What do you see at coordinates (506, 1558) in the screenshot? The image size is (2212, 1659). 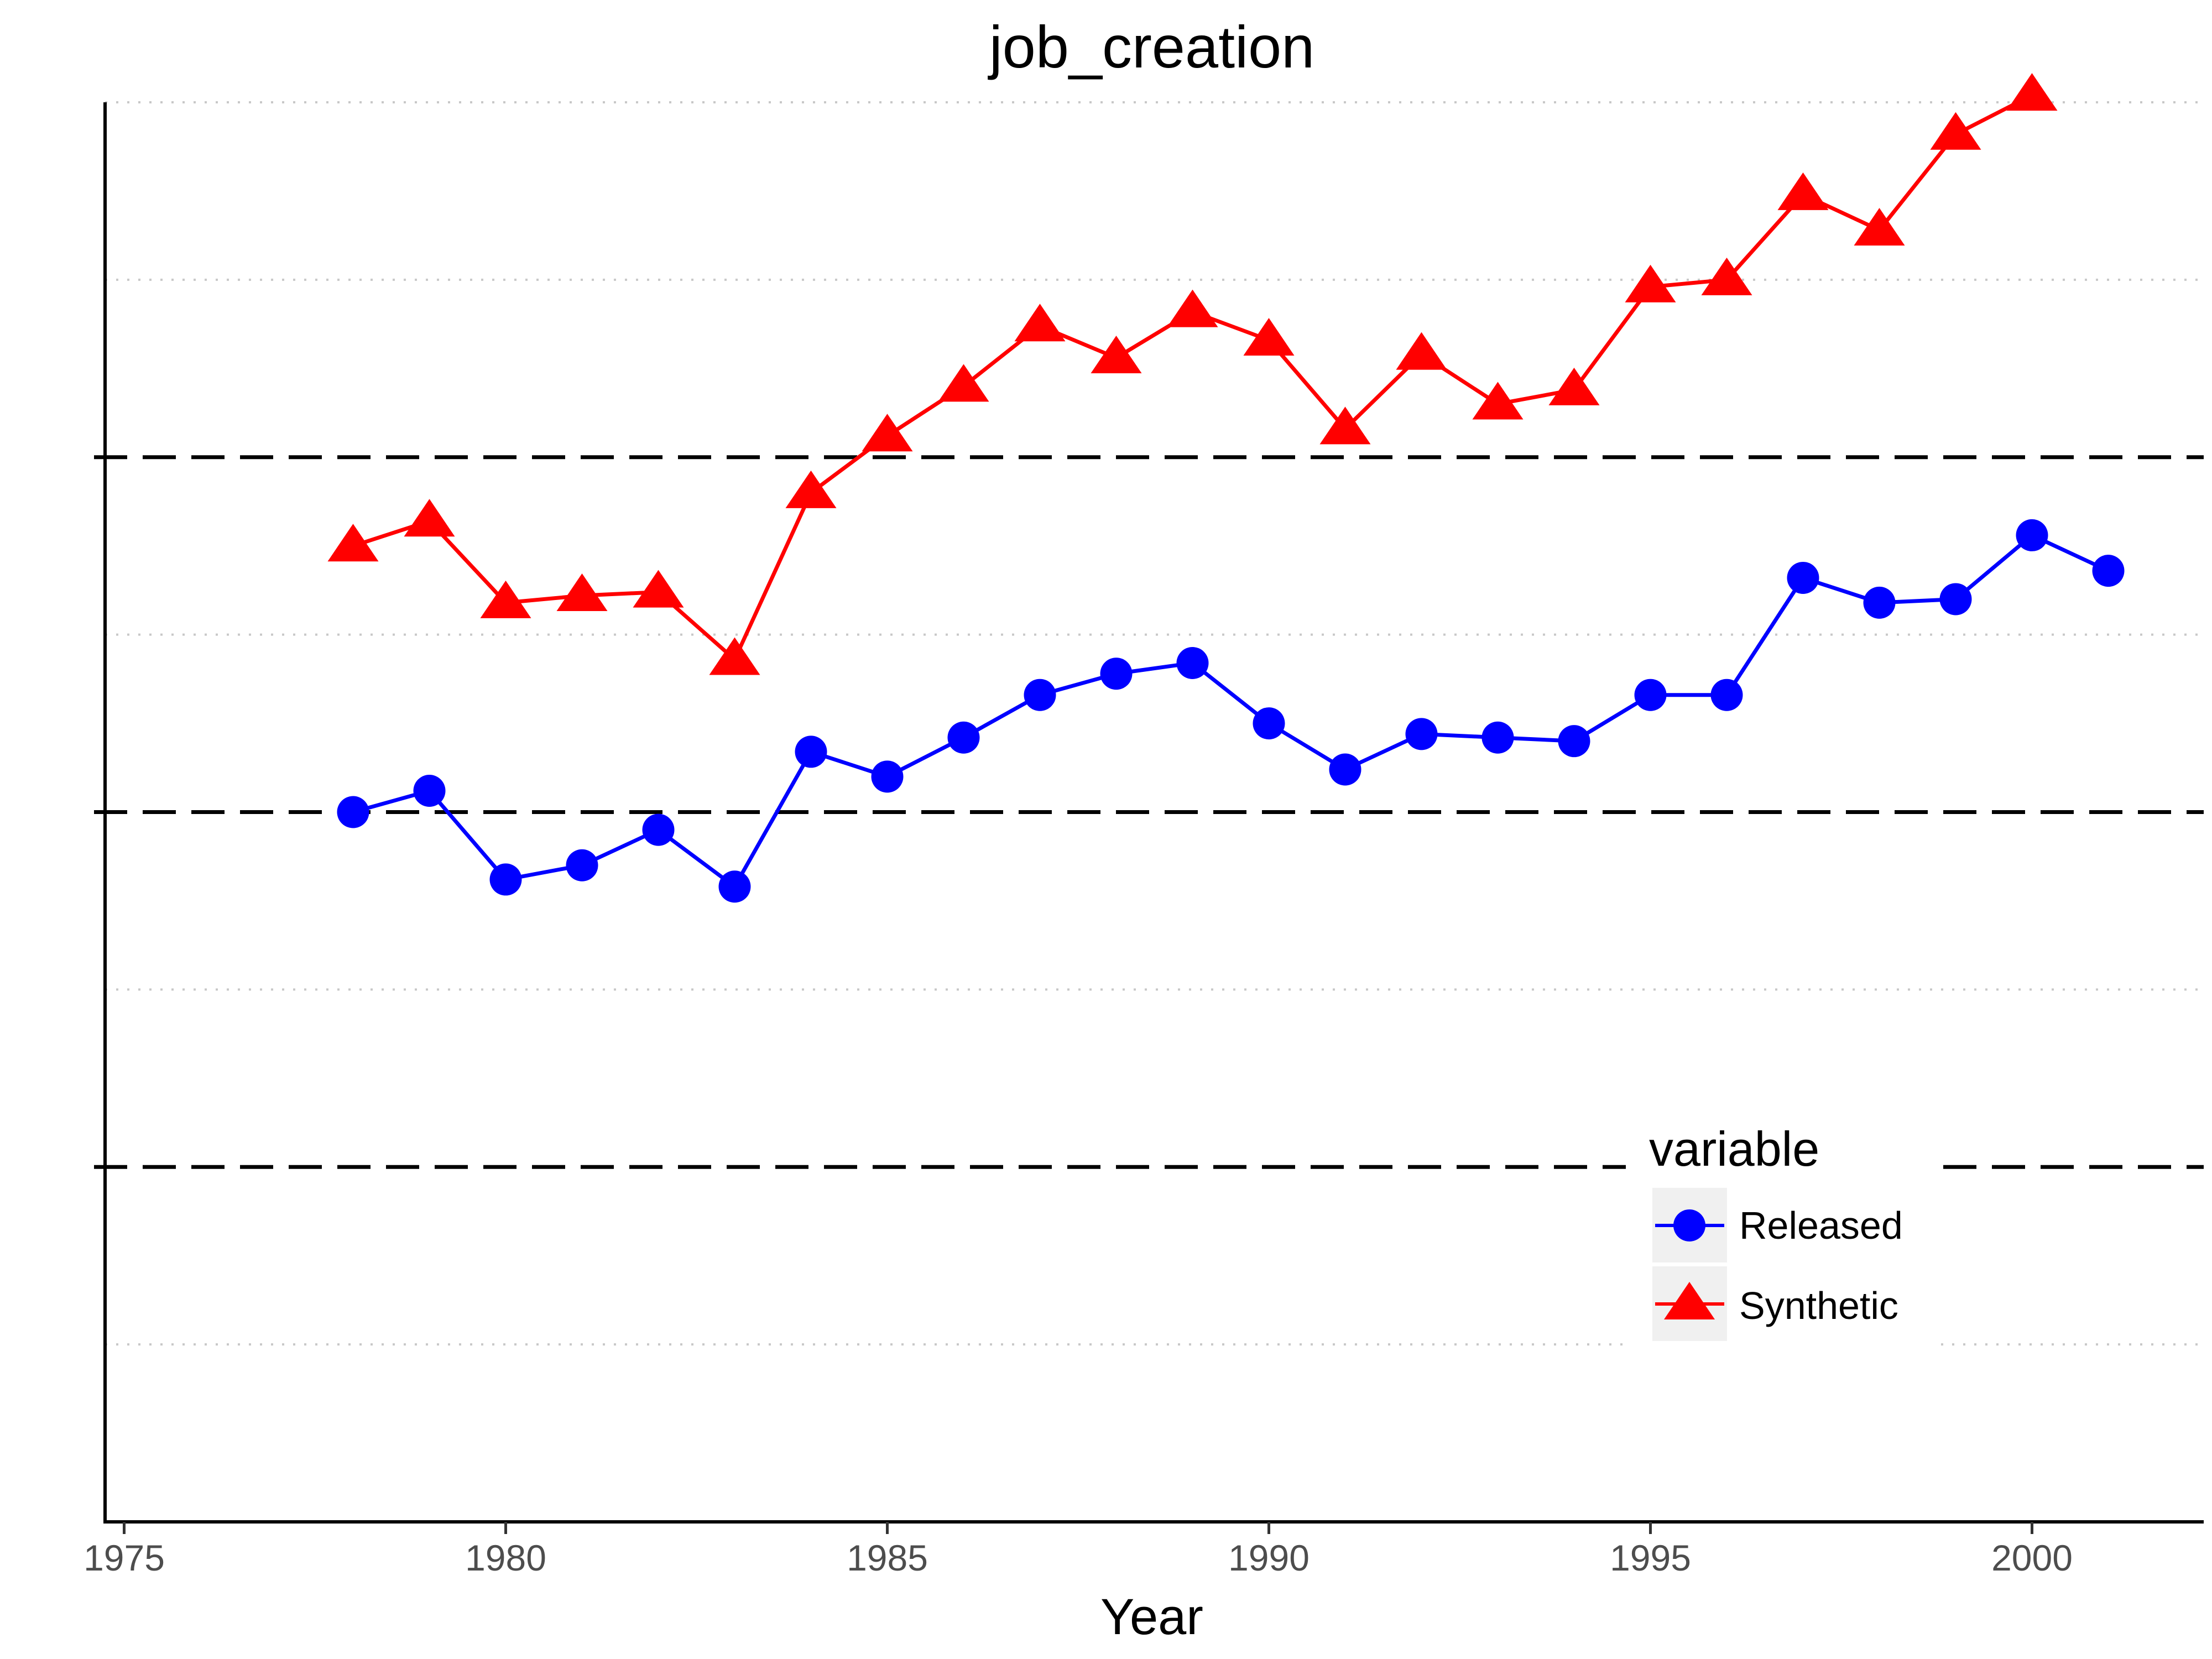 I see `x-tick-label: 1980` at bounding box center [506, 1558].